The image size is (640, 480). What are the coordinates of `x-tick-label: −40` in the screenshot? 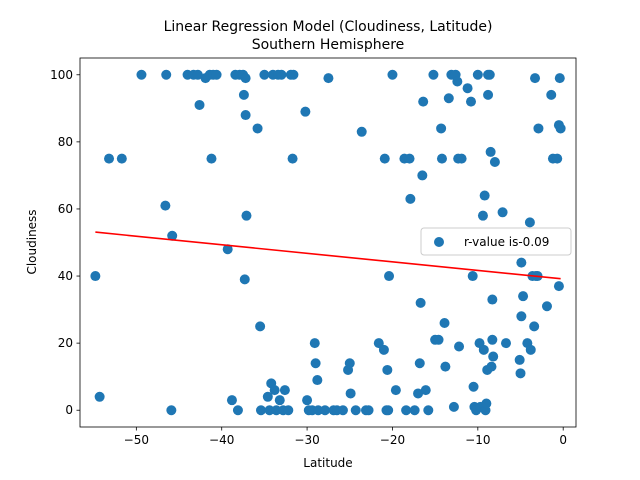 It's located at (221, 440).